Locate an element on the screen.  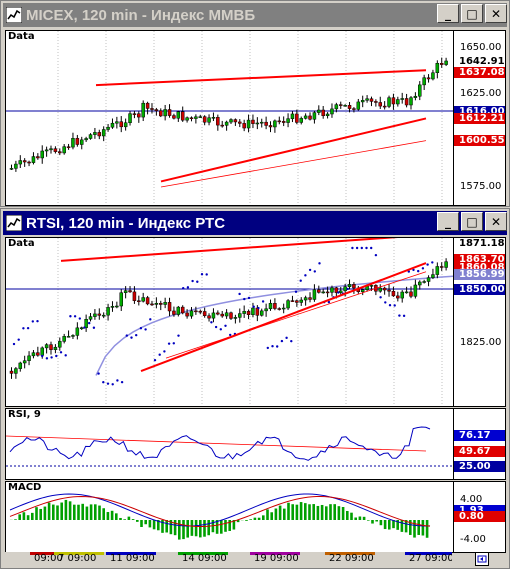
scale-tick-label: -4.00 is located at coordinates (473, 539).